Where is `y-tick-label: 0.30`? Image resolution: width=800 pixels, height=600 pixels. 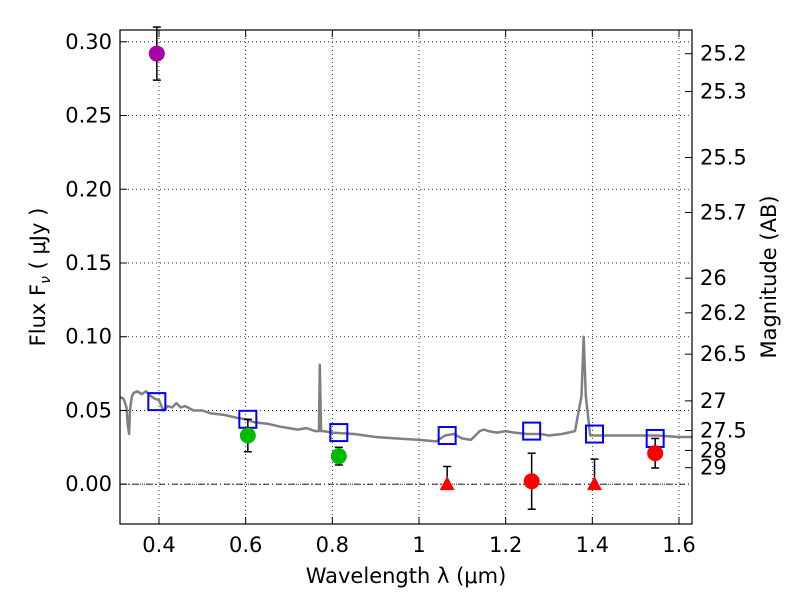 y-tick-label: 0.30 is located at coordinates (88, 42).